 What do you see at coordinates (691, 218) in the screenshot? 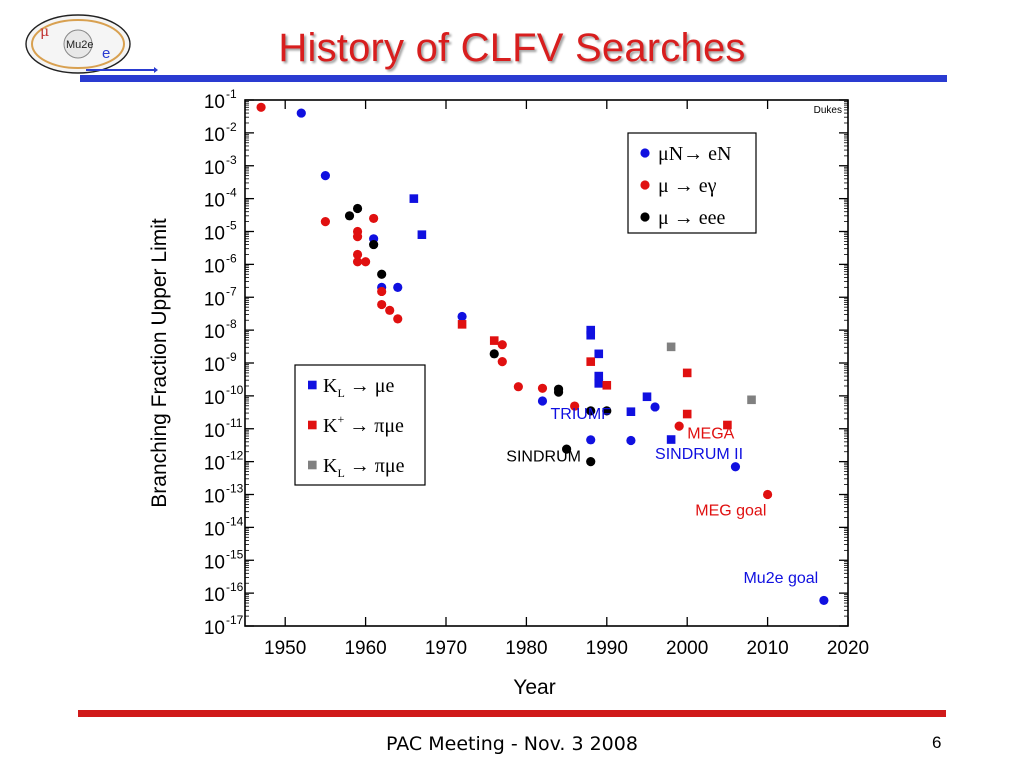
I see `legend-label-mu-eee: μ → eee` at bounding box center [691, 218].